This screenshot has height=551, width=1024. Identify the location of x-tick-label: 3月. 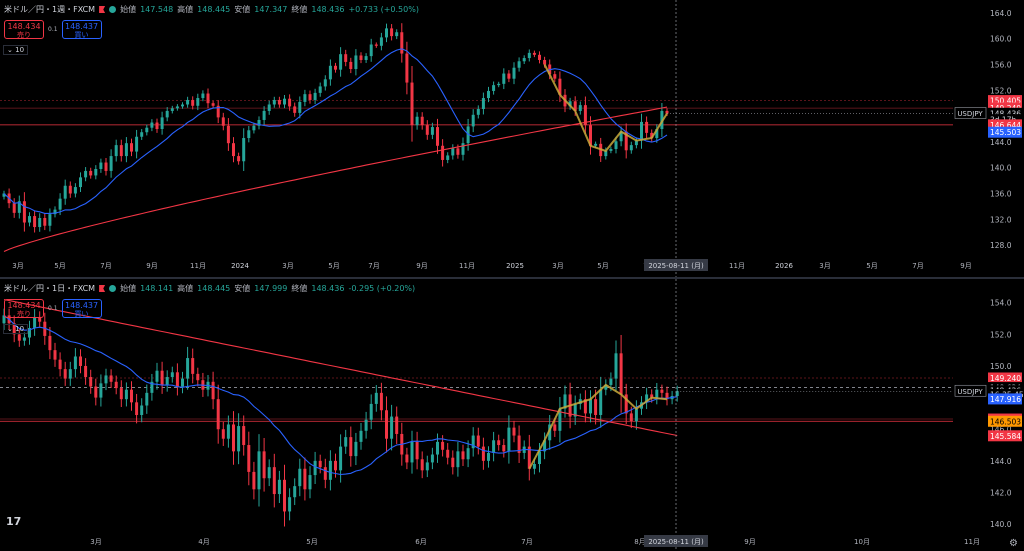
(824, 266).